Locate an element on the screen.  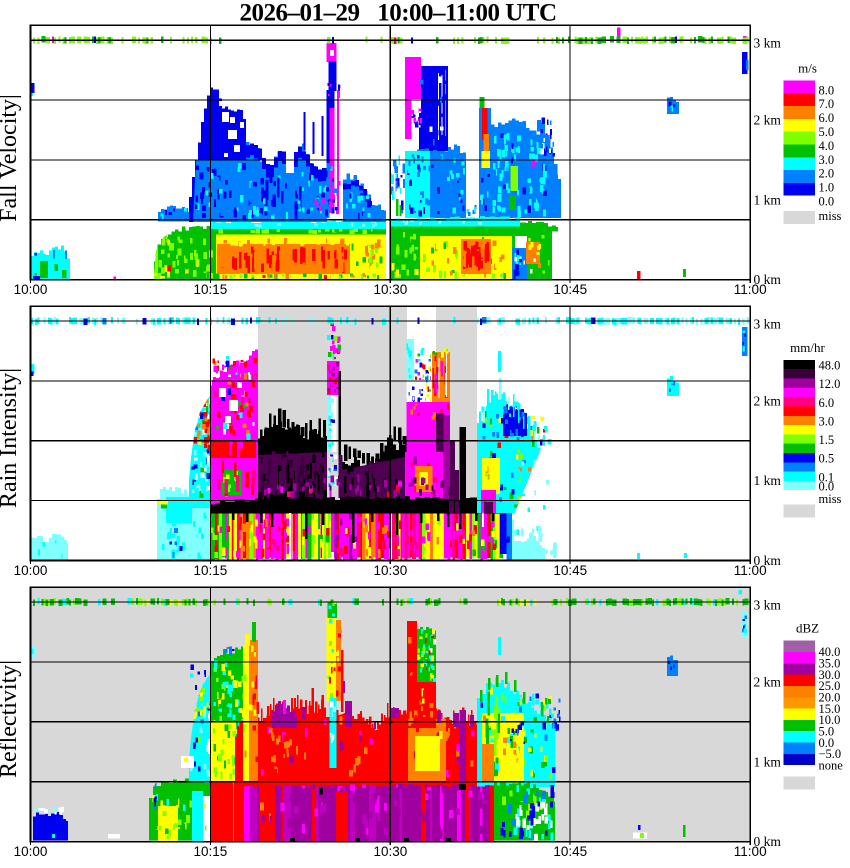
svg-text: 2.0 is located at coordinates (827, 174).